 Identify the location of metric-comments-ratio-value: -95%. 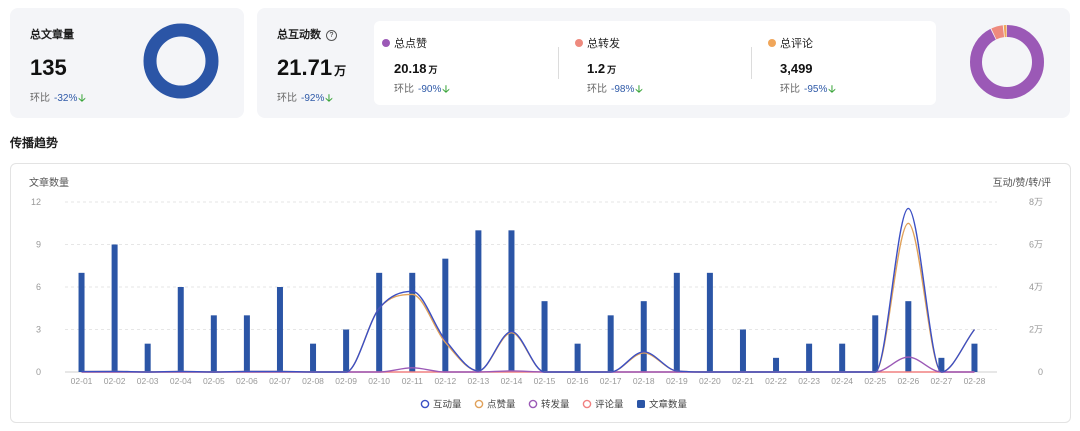
(816, 89).